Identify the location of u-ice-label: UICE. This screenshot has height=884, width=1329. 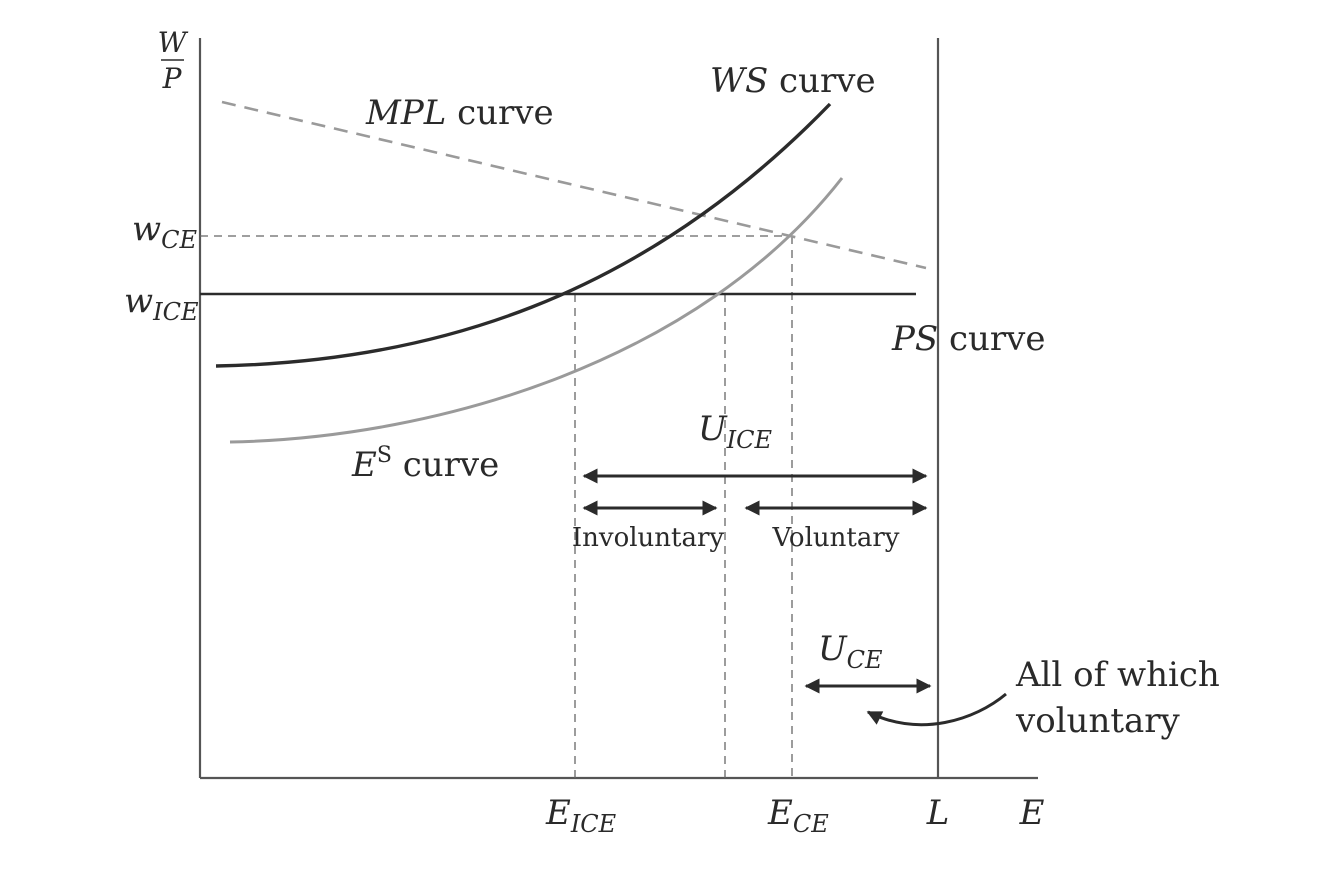
(735, 431).